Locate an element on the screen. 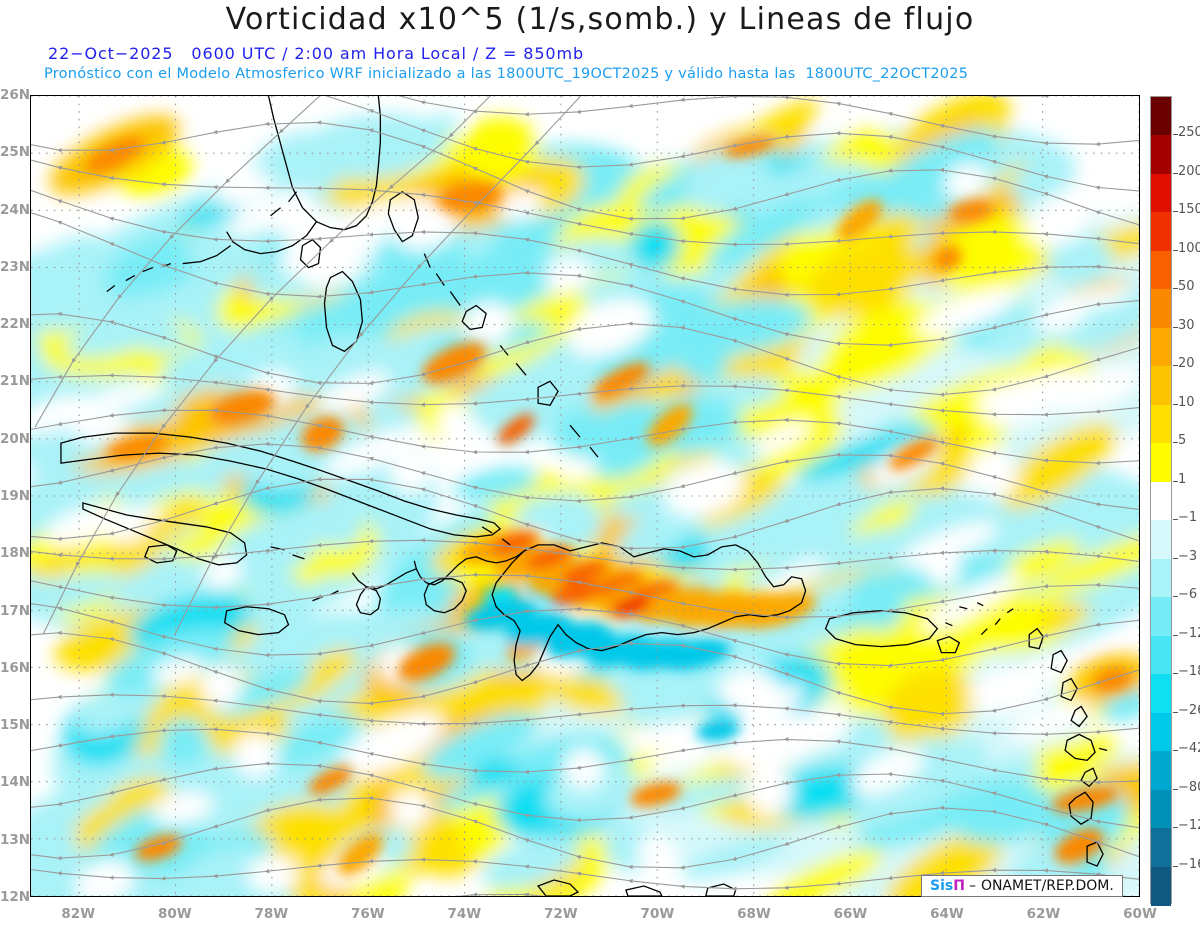 This screenshot has height=927, width=1200. latitude-label: 24N is located at coordinates (15, 209).